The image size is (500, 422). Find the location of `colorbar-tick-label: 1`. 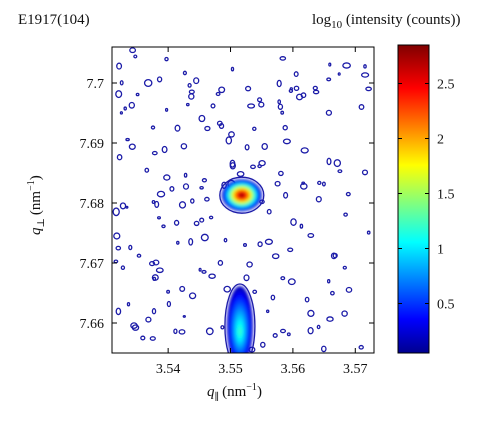

colorbar-tick-label: 1 is located at coordinates (440, 250).